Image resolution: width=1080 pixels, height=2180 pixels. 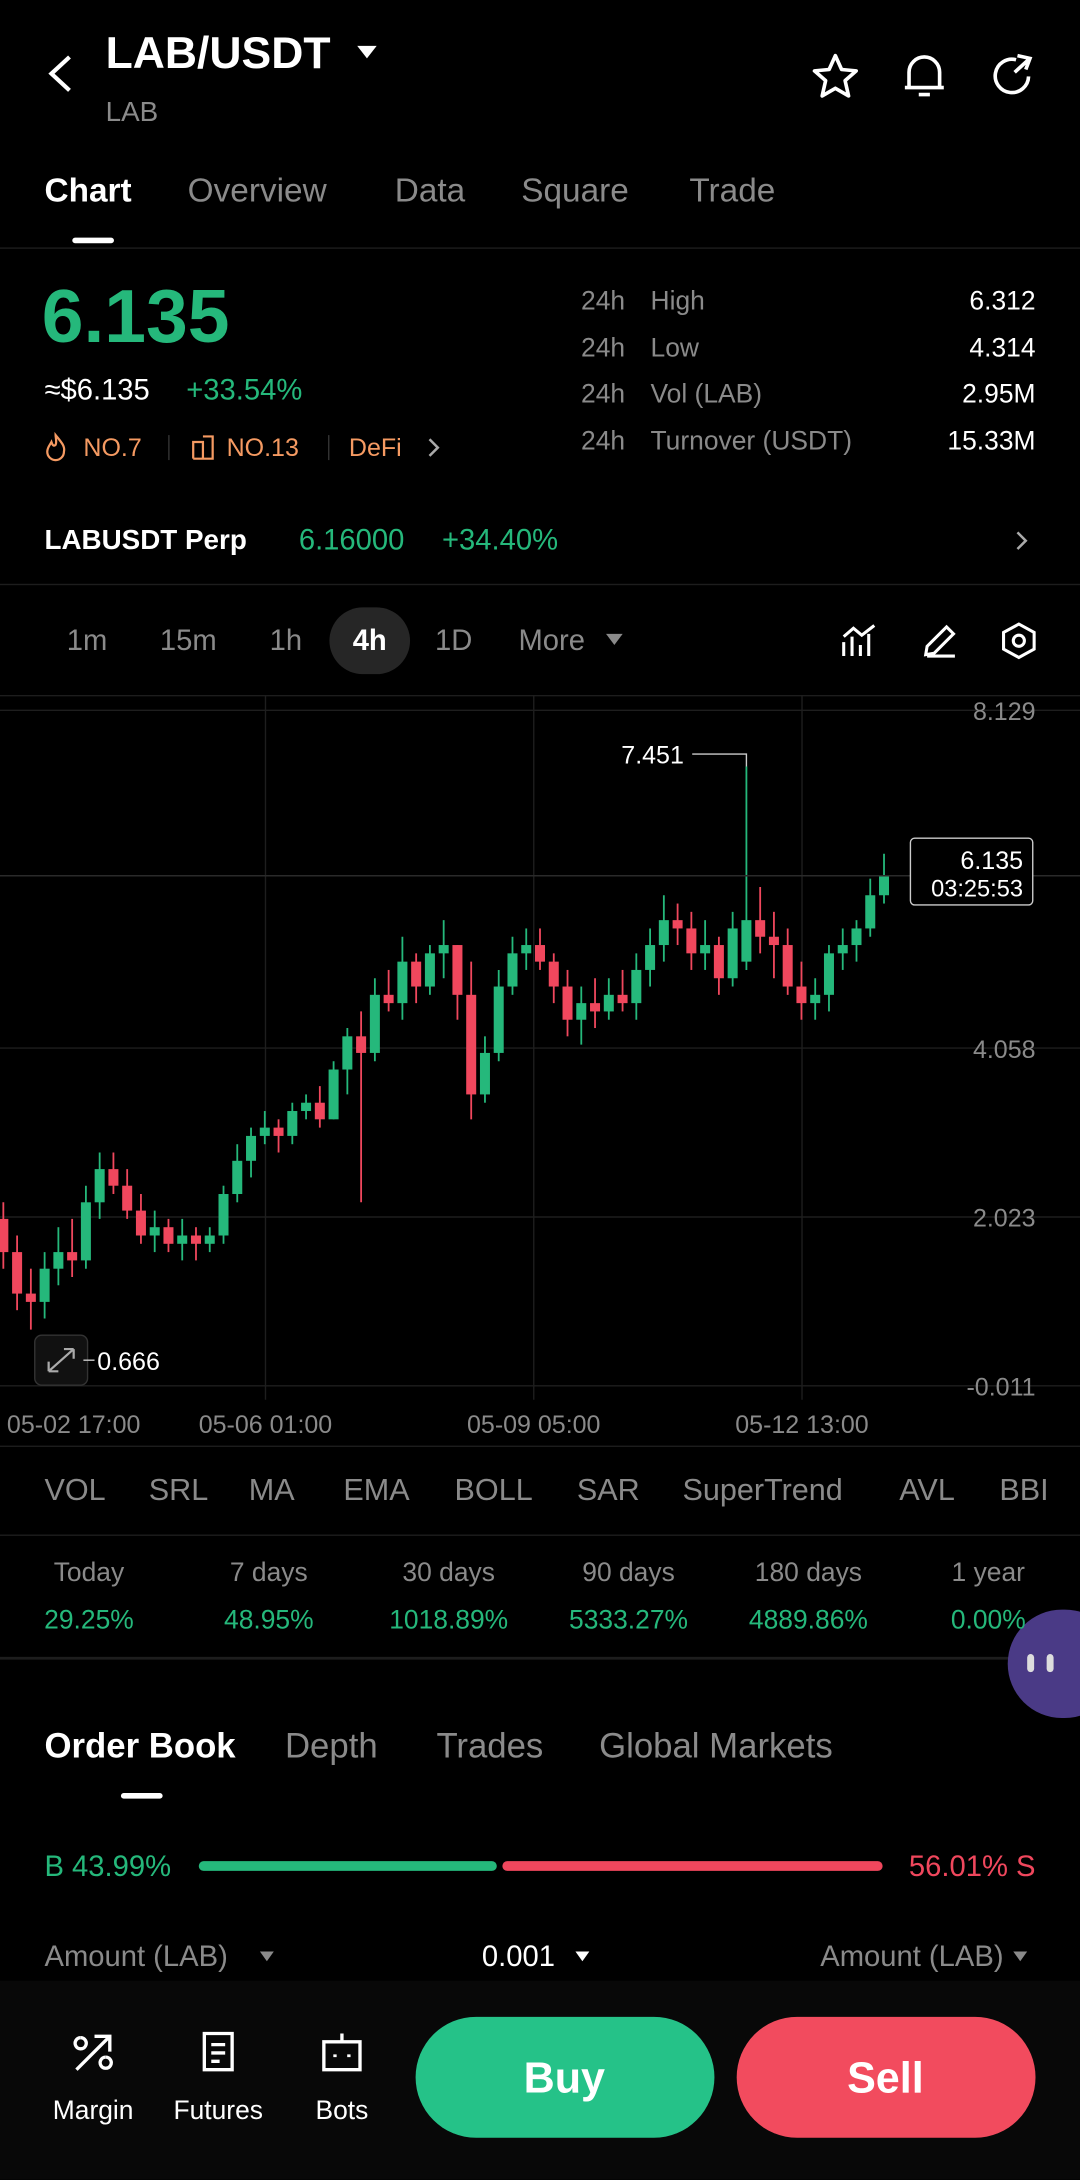 I want to click on pair-title: LAB/USDT, so click(x=218, y=52).